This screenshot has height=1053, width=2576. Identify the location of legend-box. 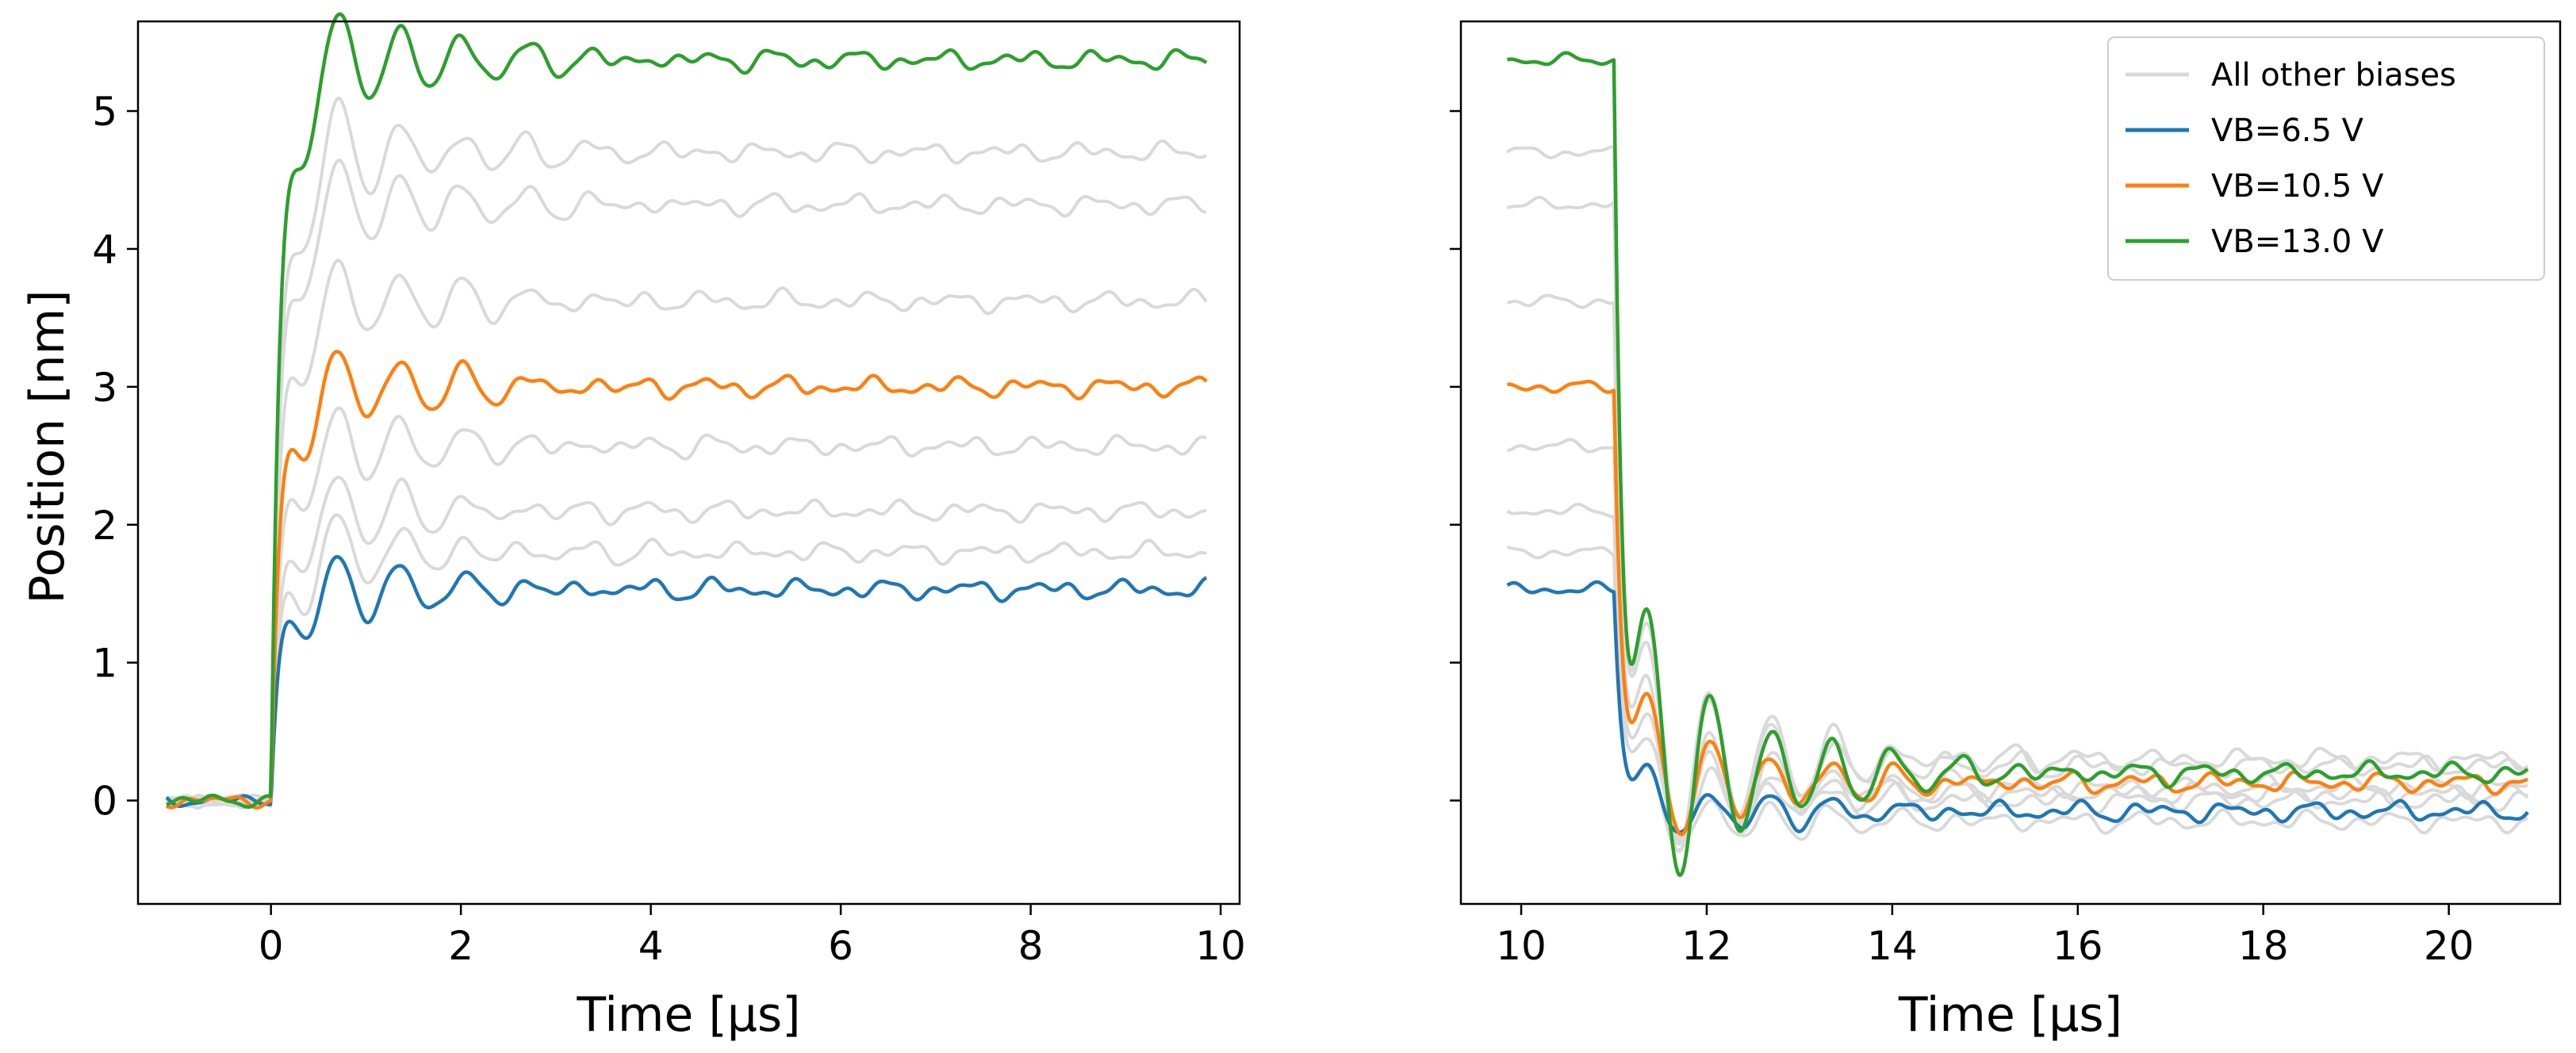
(2326, 158).